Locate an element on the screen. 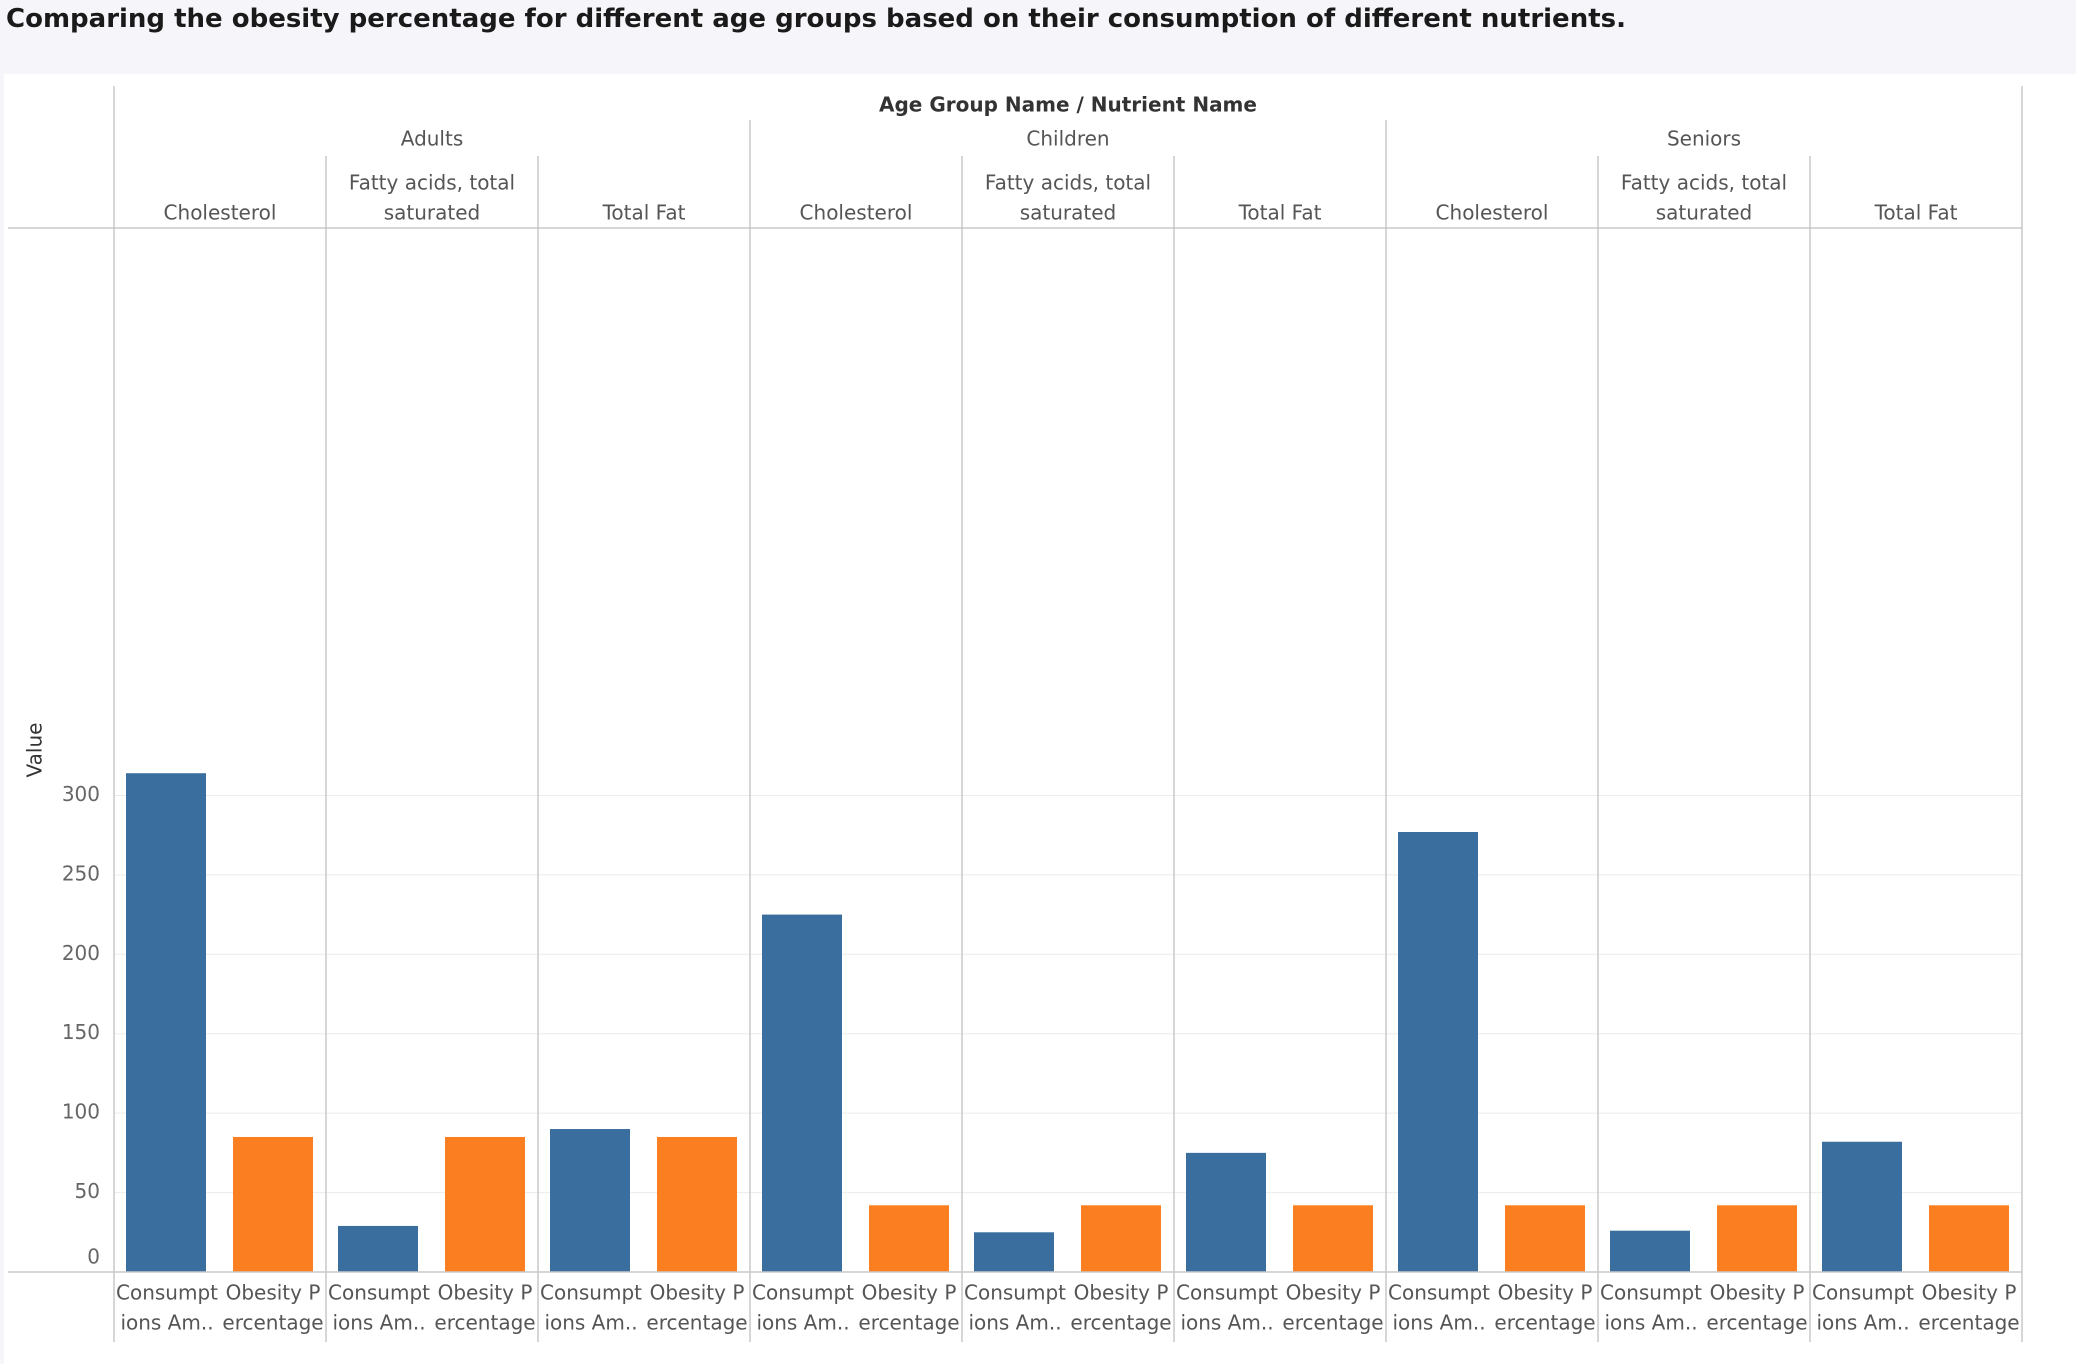 The width and height of the screenshot is (2076, 1364). group-label: Adults is located at coordinates (432, 139).